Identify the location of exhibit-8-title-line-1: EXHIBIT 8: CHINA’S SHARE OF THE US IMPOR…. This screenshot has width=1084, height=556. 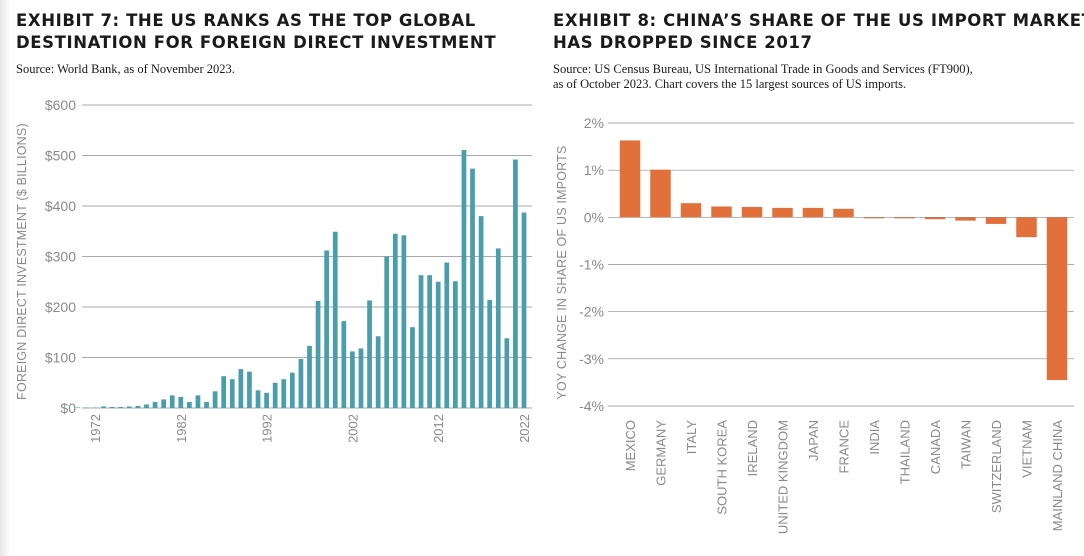
(818, 20).